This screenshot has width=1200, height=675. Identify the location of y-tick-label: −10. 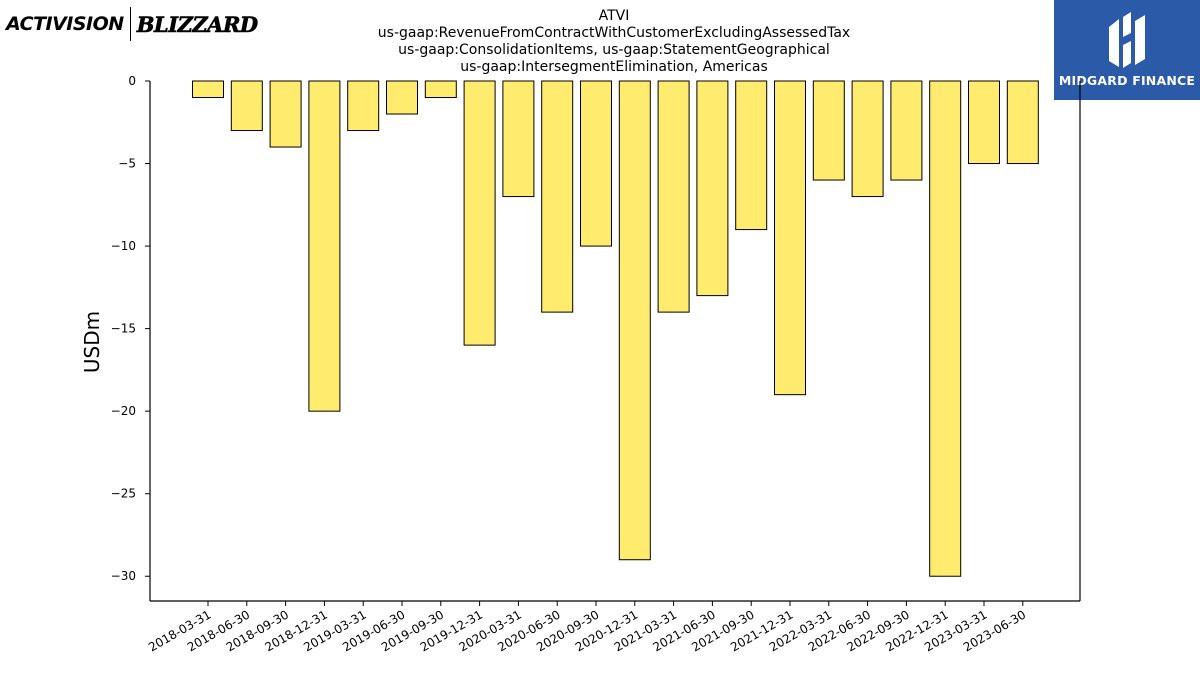
(123, 246).